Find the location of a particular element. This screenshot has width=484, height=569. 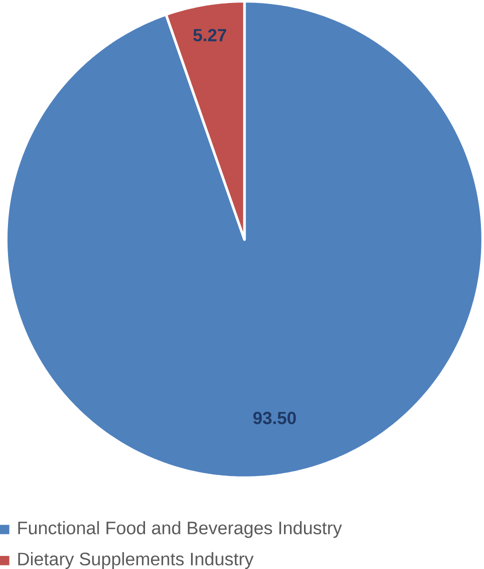

data-label: 5.27 is located at coordinates (209, 35).